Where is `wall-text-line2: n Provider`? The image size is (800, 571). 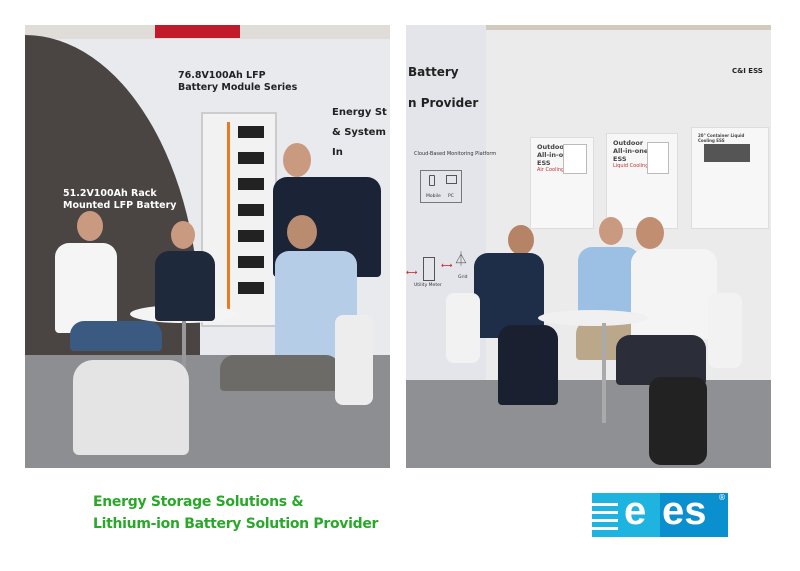 wall-text-line2: n Provider is located at coordinates (443, 103).